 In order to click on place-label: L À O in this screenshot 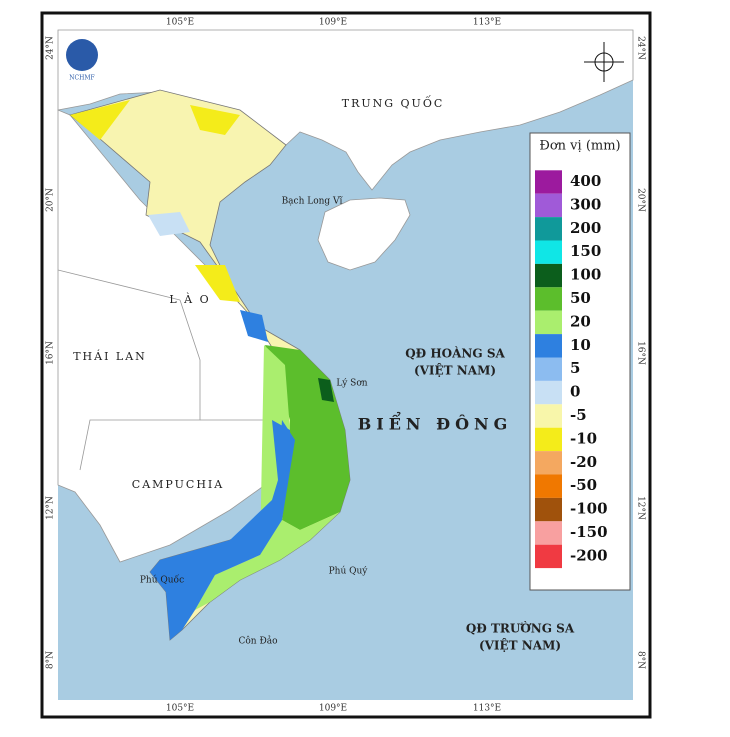, I will do `click(189, 299)`.